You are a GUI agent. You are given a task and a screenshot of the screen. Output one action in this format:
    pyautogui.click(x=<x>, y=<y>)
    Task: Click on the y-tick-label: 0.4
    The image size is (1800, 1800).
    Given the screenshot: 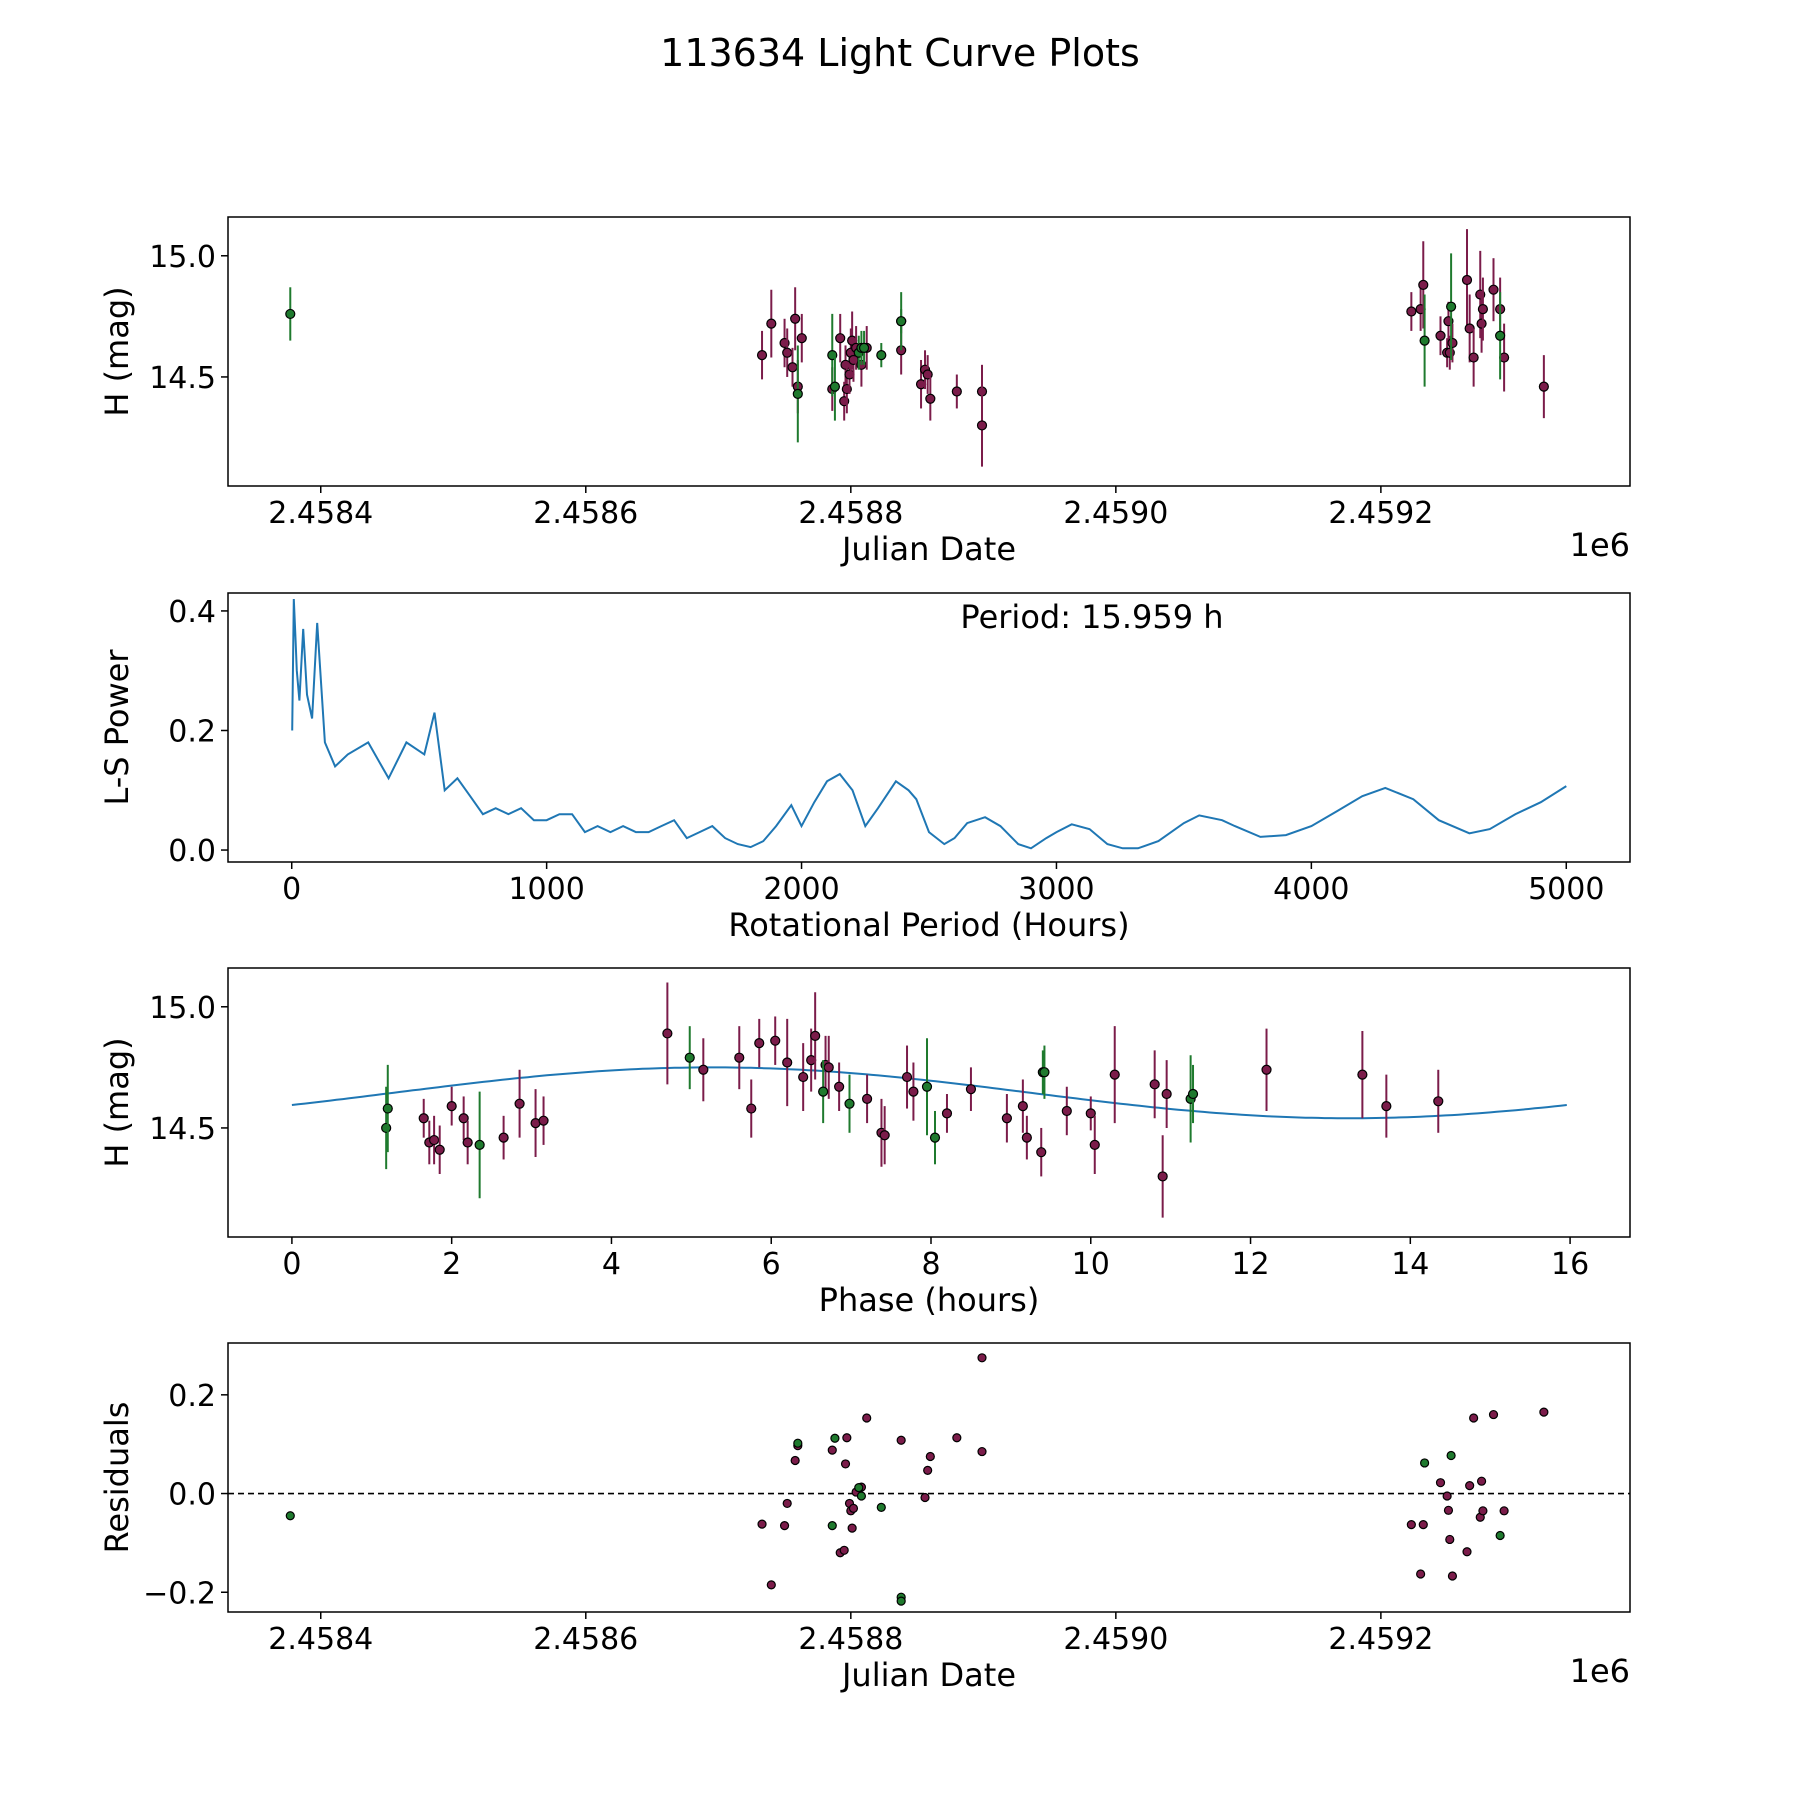 What is the action you would take?
    pyautogui.click(x=192, y=612)
    